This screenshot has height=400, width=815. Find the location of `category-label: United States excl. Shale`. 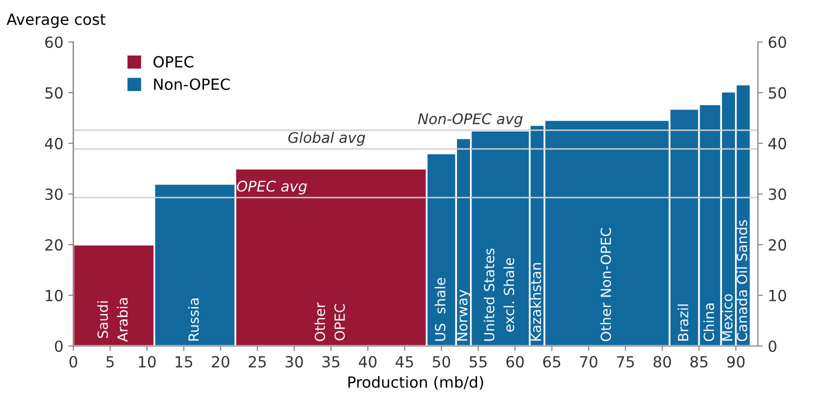

category-label: United States excl. Shale is located at coordinates (499, 294).